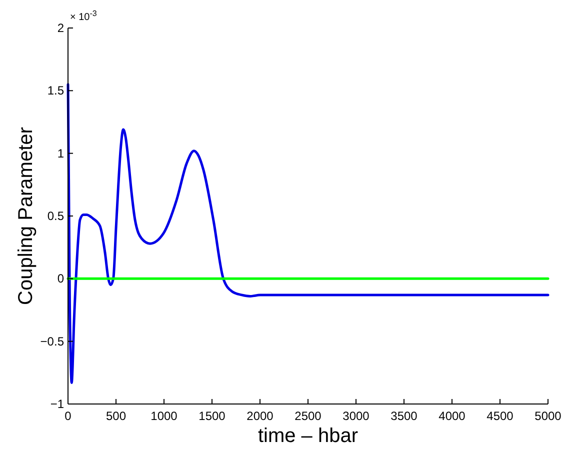  I want to click on x-tick-label: 3500, so click(404, 416).